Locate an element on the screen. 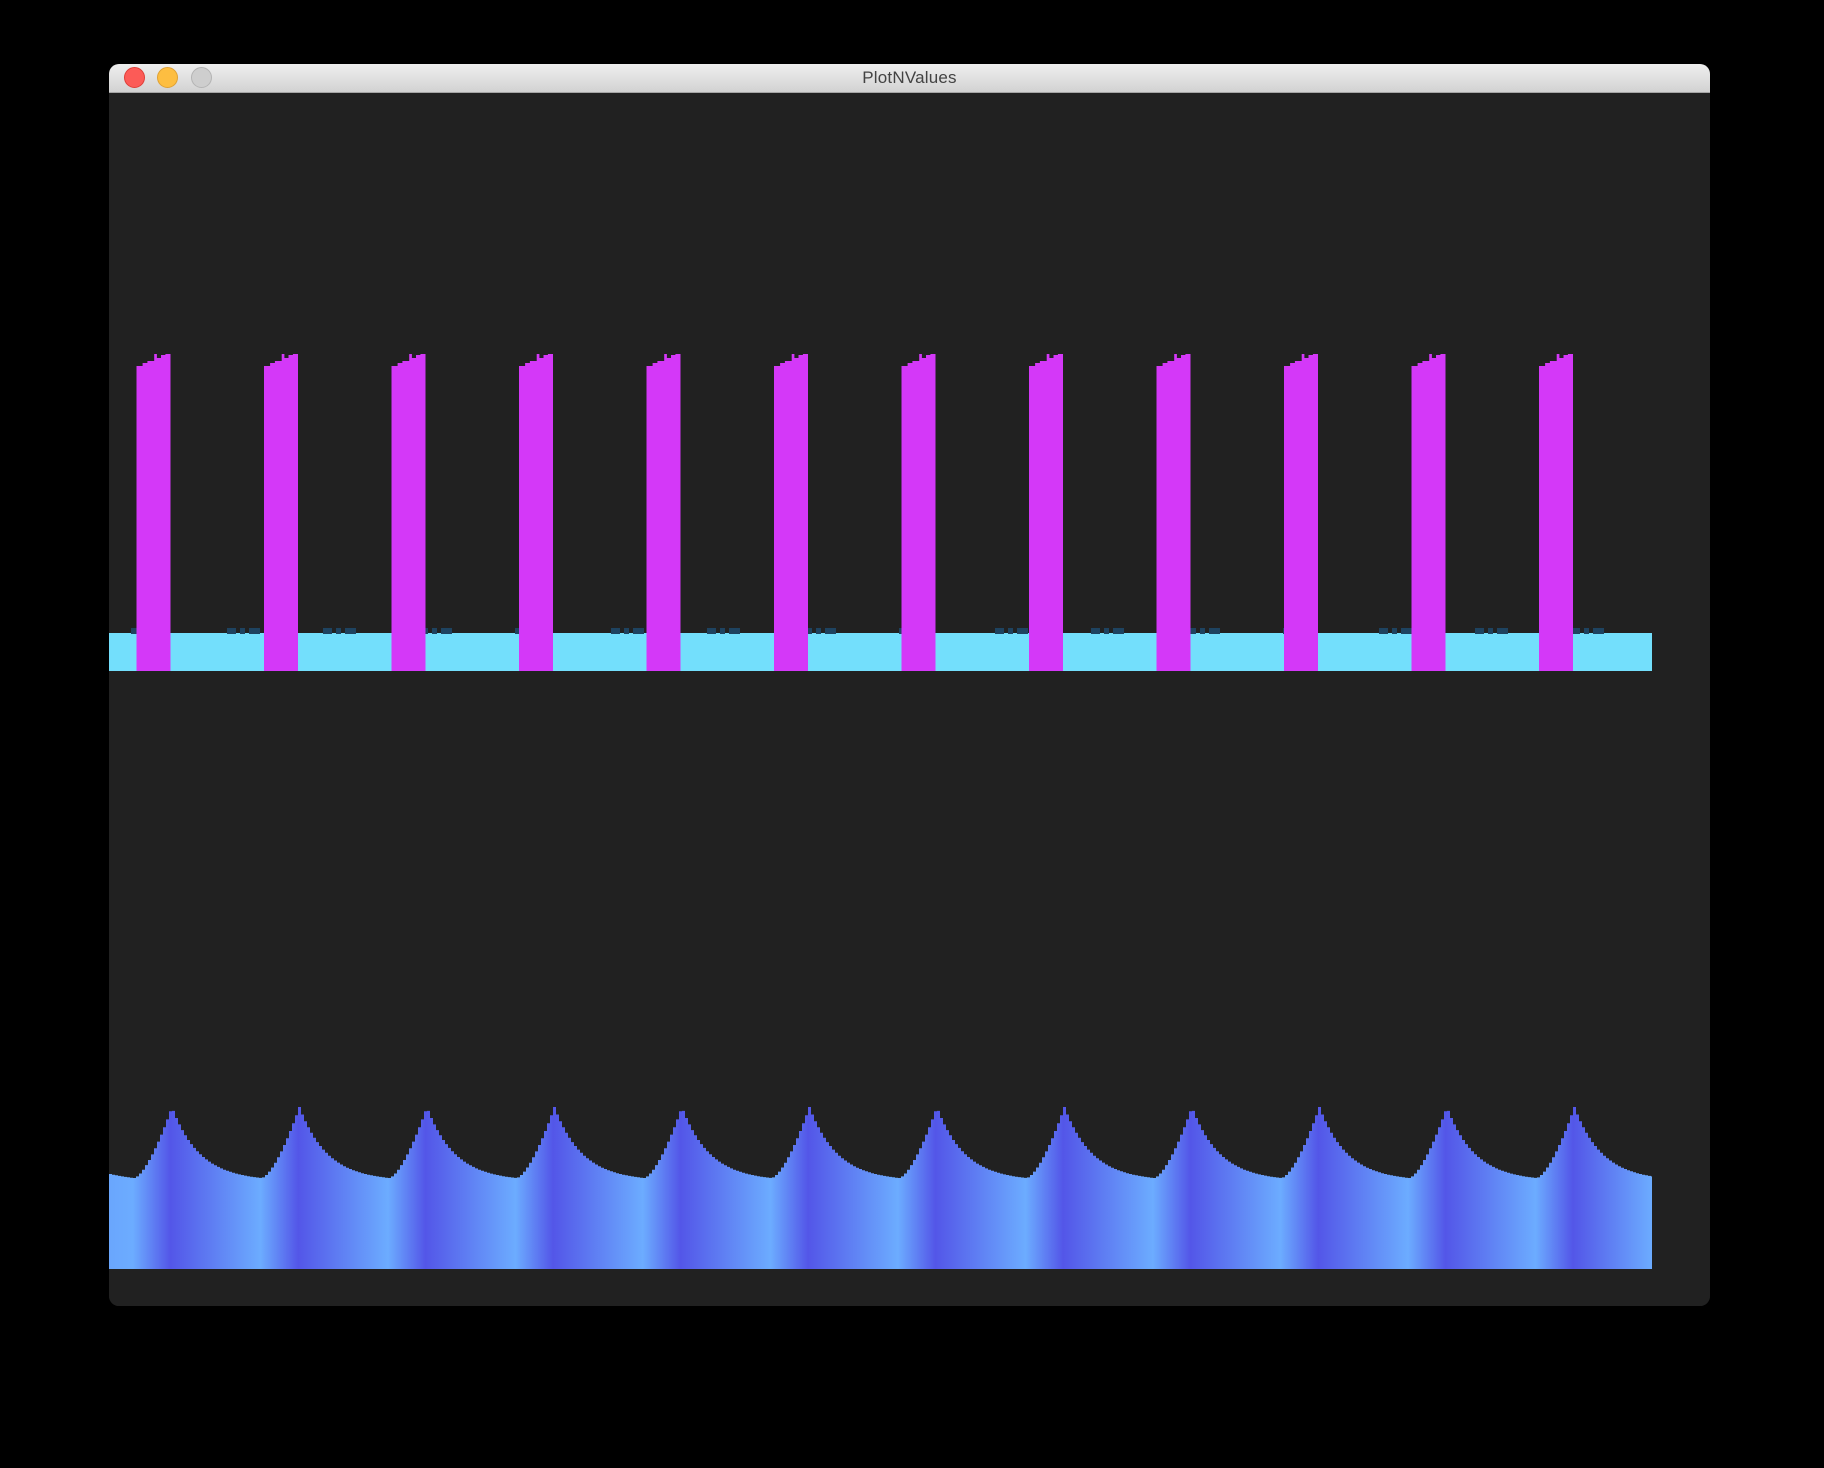  decay-envelope-series is located at coordinates (880, 1188).